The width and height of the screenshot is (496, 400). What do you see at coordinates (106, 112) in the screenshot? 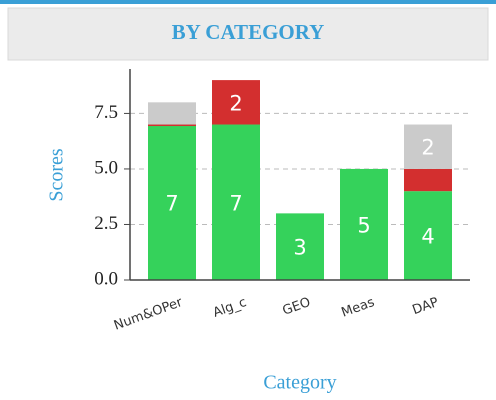
I see `y-tick-label: 7.5` at bounding box center [106, 112].